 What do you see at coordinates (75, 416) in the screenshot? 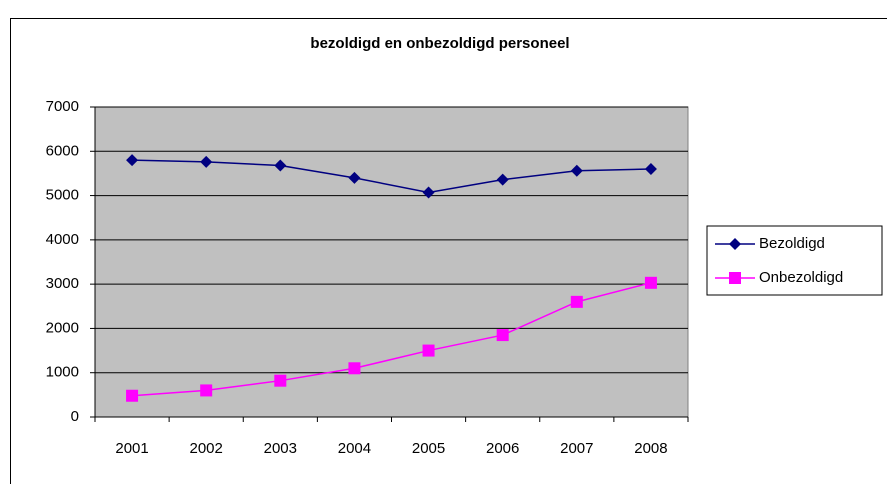
I see `y-tick-label: 0` at bounding box center [75, 416].